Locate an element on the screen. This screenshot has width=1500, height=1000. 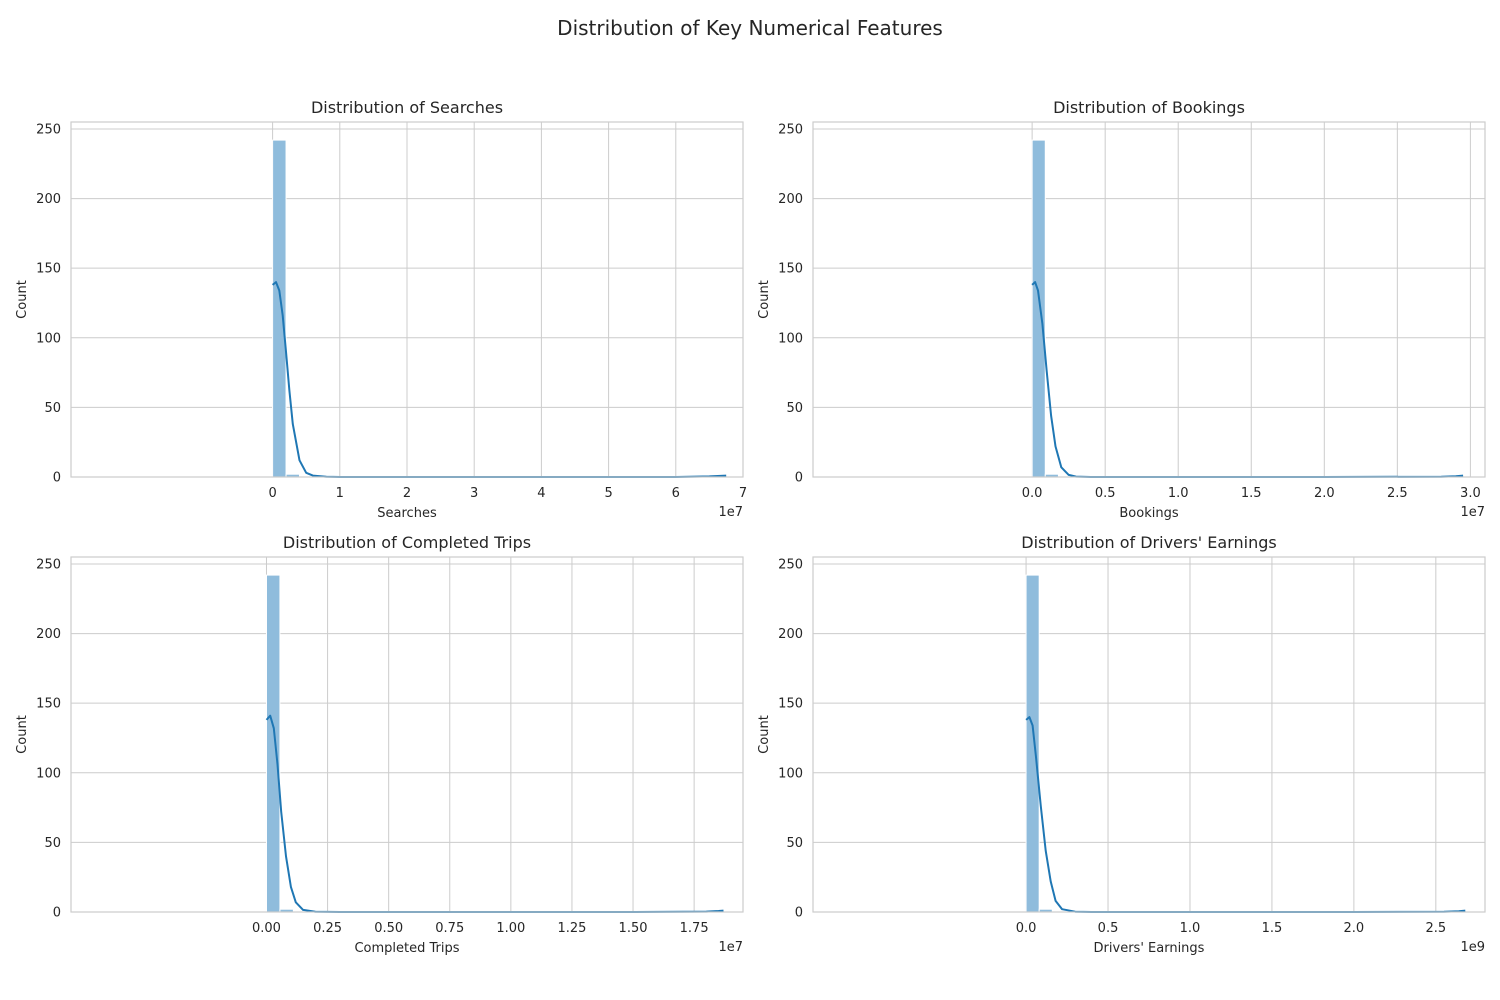
x-tick-label: 1.50 is located at coordinates (633, 928).